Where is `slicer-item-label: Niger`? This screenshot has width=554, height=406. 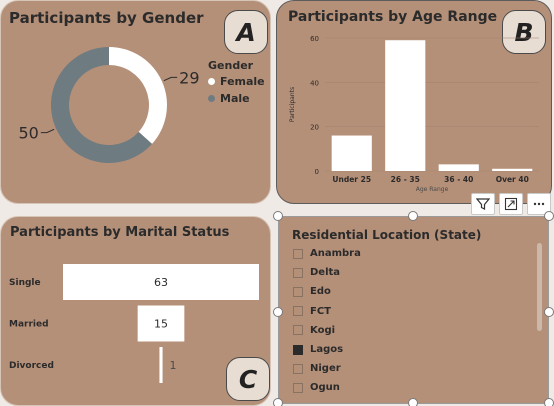
slicer-item-label: Niger is located at coordinates (325, 369).